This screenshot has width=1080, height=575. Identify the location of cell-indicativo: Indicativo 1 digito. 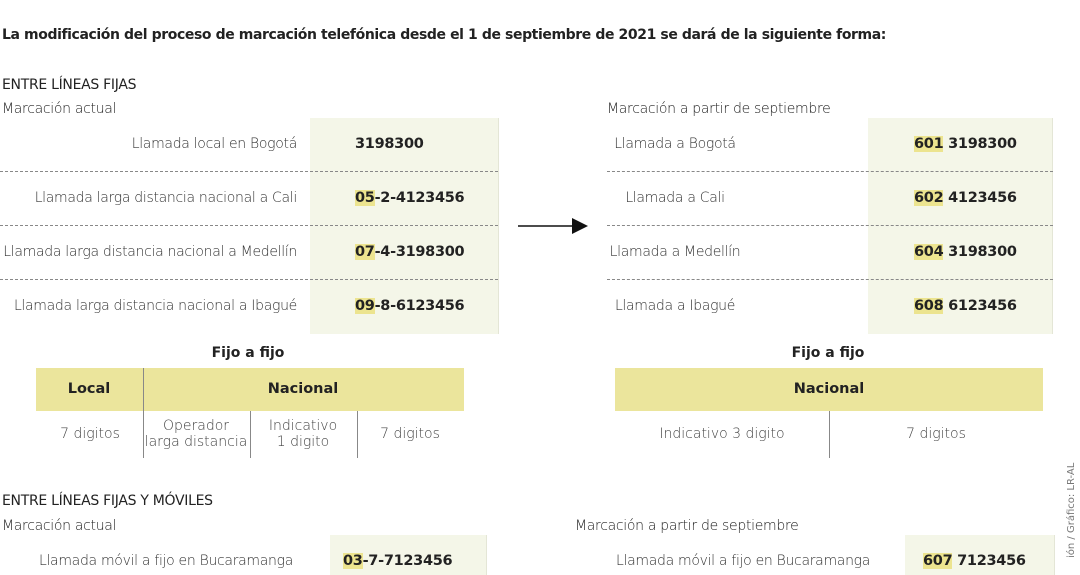
(303, 434).